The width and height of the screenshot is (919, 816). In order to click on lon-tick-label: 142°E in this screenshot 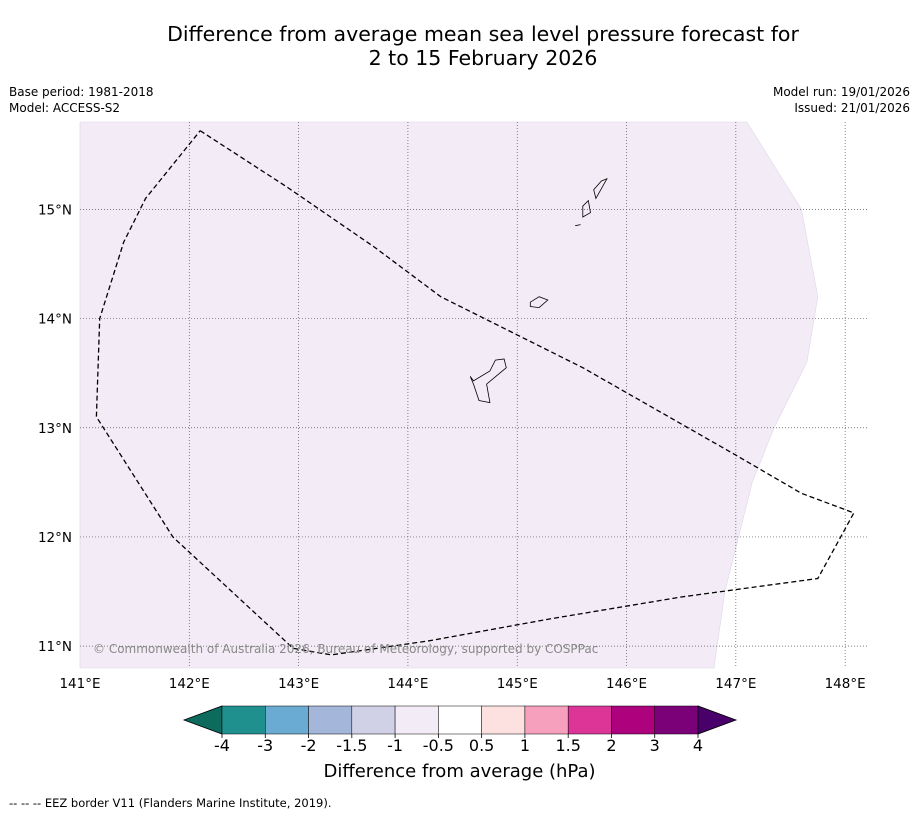, I will do `click(189, 684)`.